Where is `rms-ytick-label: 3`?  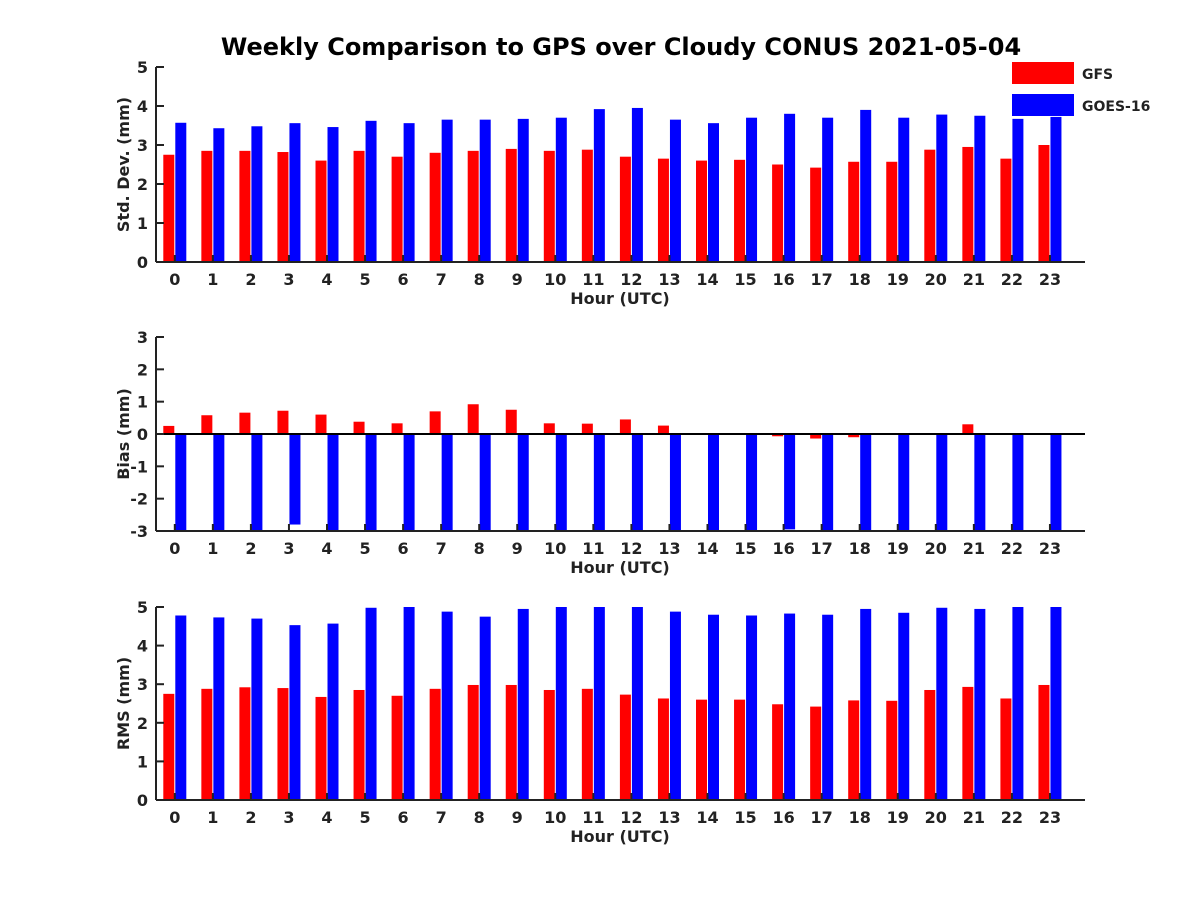 rms-ytick-label: 3 is located at coordinates (142, 684).